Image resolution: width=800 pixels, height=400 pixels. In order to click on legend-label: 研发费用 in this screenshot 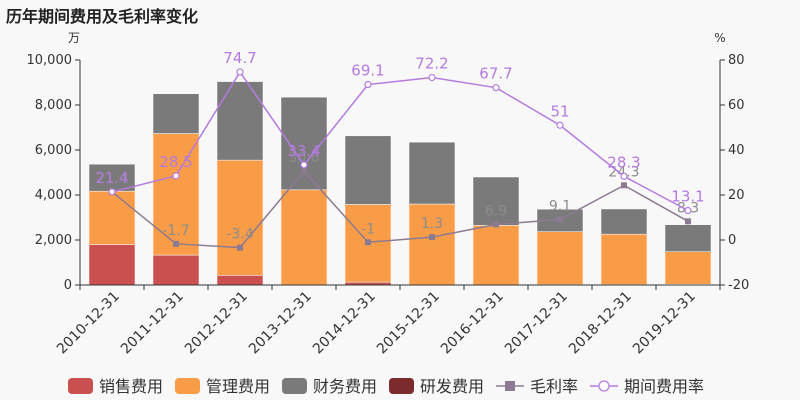, I will do `click(452, 386)`.